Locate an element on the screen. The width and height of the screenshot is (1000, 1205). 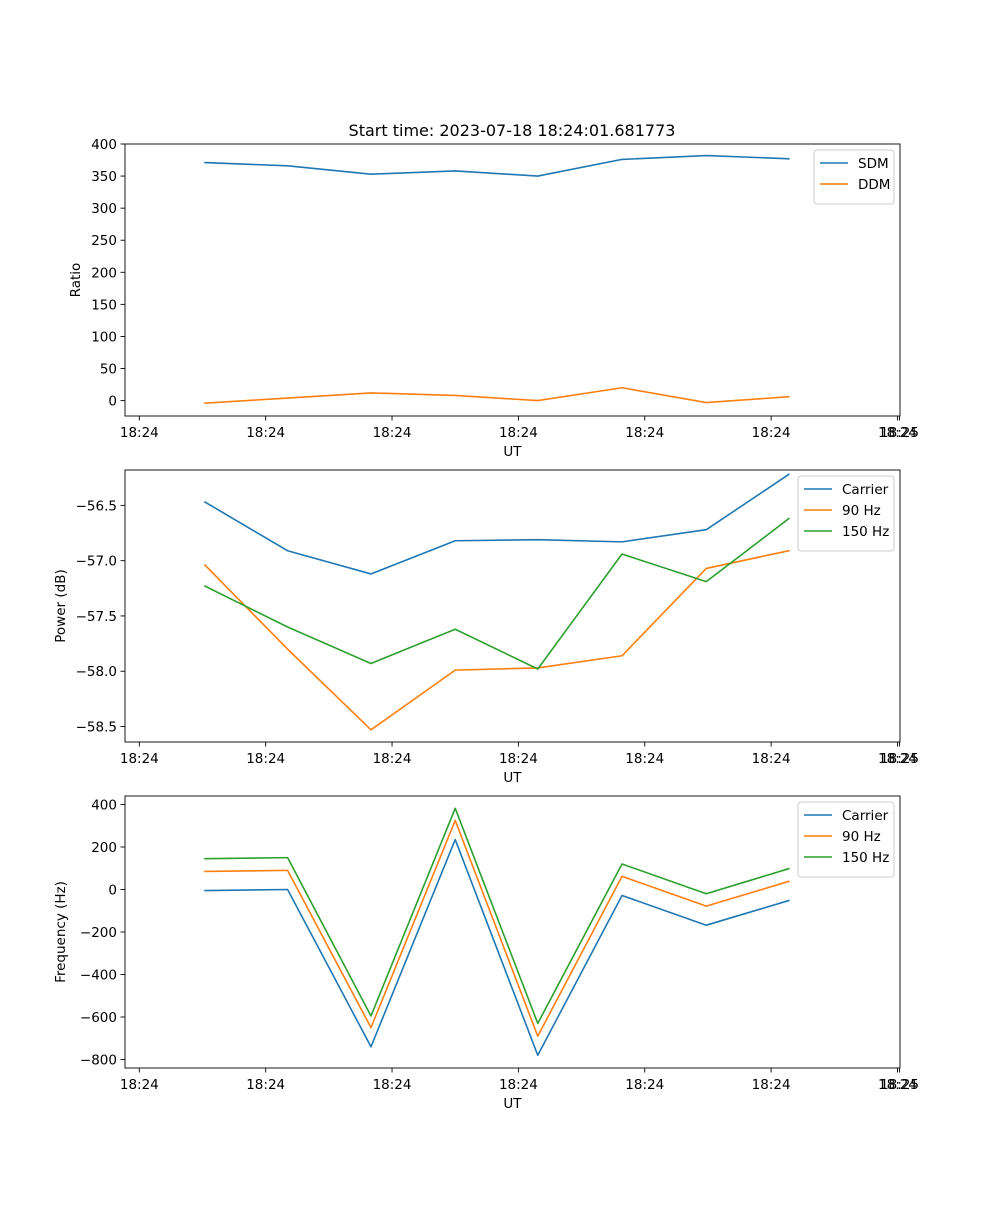
y-tick-label: 250 is located at coordinates (104, 241).